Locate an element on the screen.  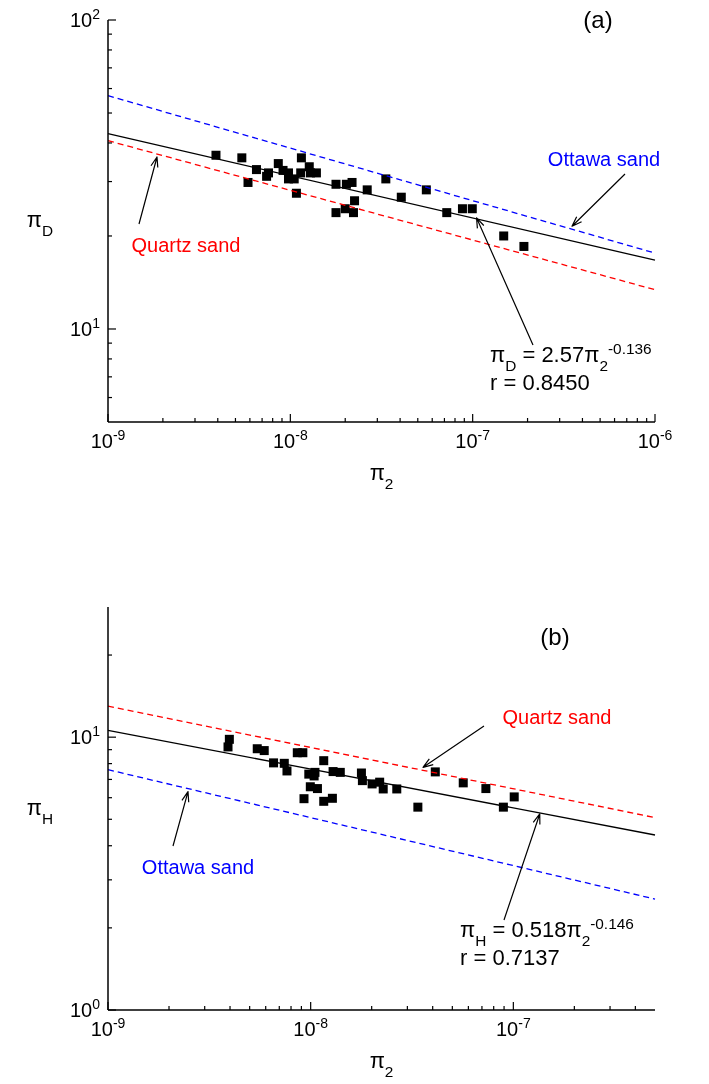
annotation: (a) is located at coordinates (598, 19).